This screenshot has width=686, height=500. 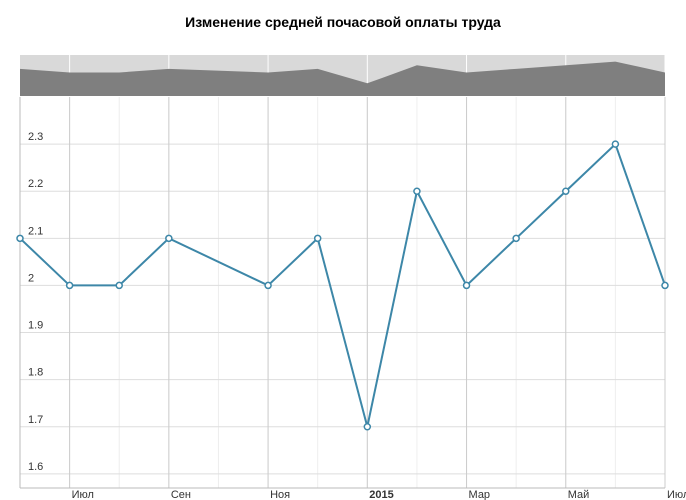 What do you see at coordinates (35, 373) in the screenshot?
I see `y-tick-label: 1.8` at bounding box center [35, 373].